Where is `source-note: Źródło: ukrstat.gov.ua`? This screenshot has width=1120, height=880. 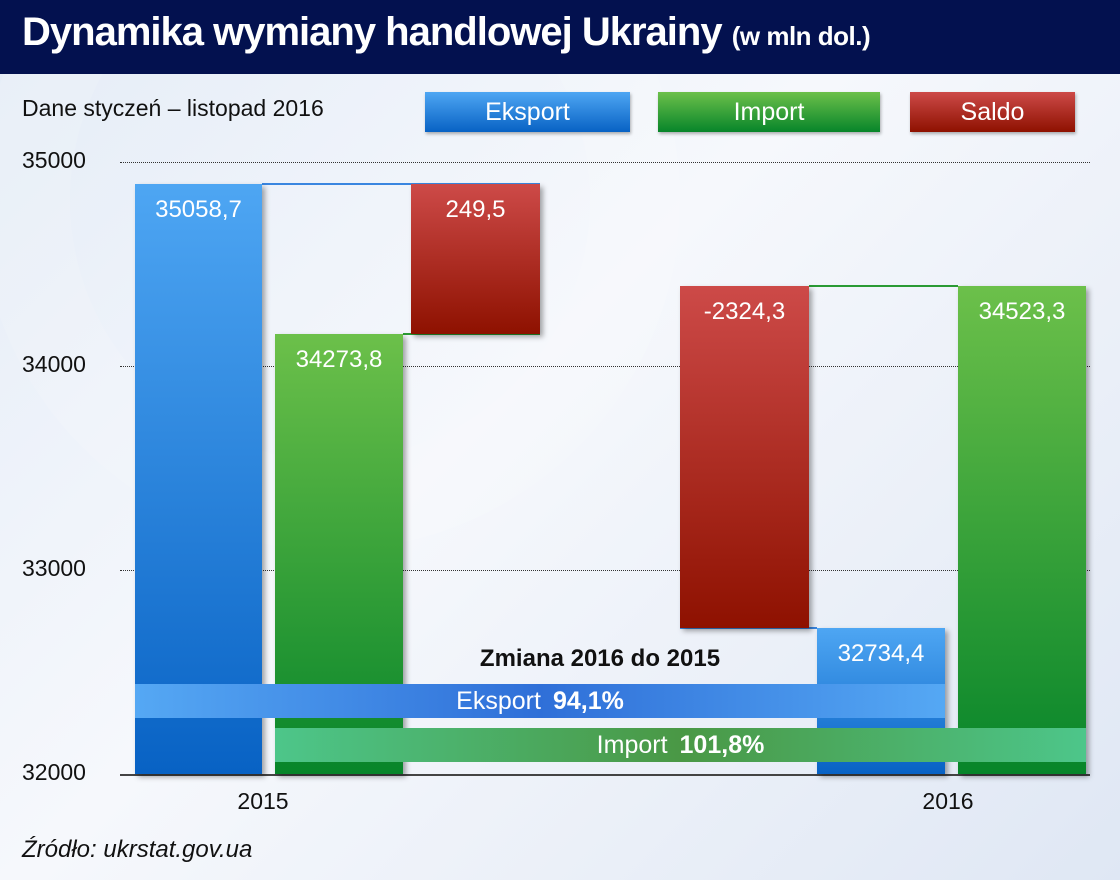 source-note: Źródło: ukrstat.gov.ua is located at coordinates (137, 849).